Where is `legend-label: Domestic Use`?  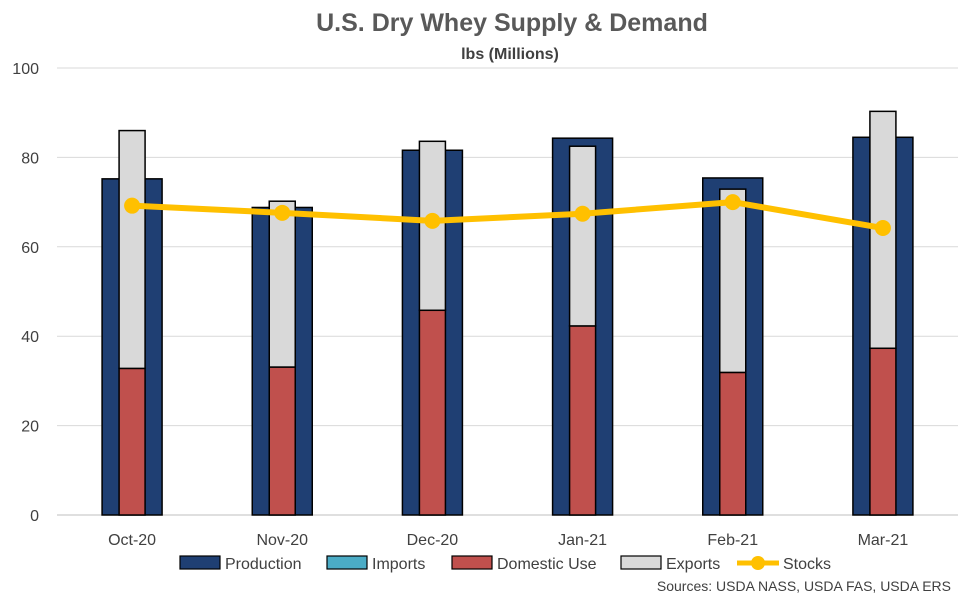 legend-label: Domestic Use is located at coordinates (547, 564).